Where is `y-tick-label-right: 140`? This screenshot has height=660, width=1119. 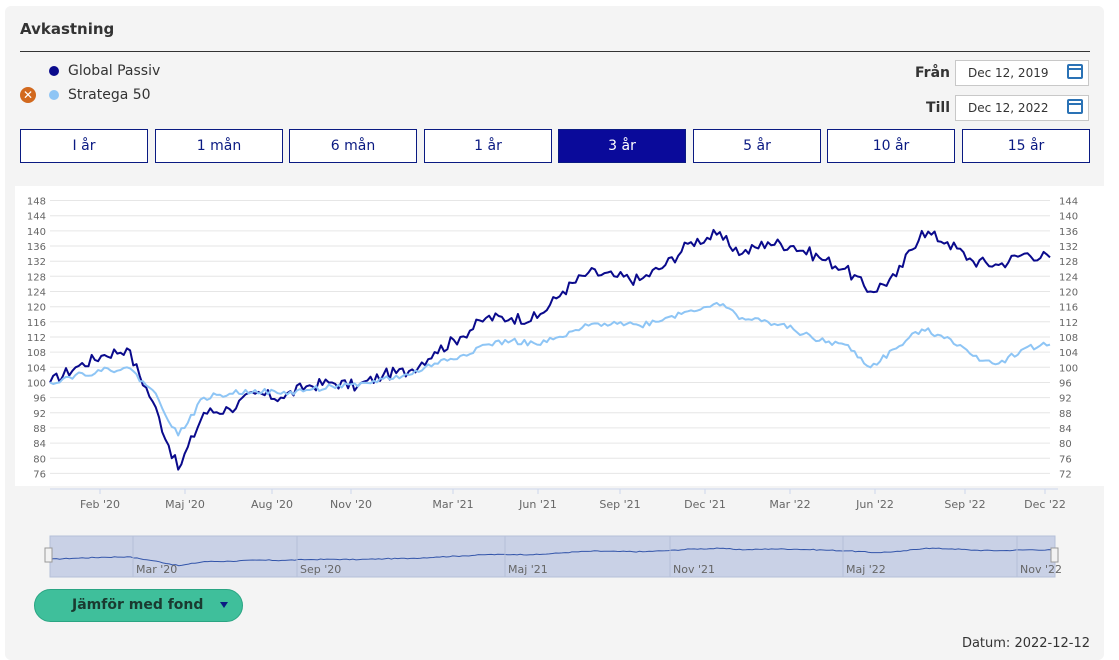 y-tick-label-right: 140 is located at coordinates (1068, 217).